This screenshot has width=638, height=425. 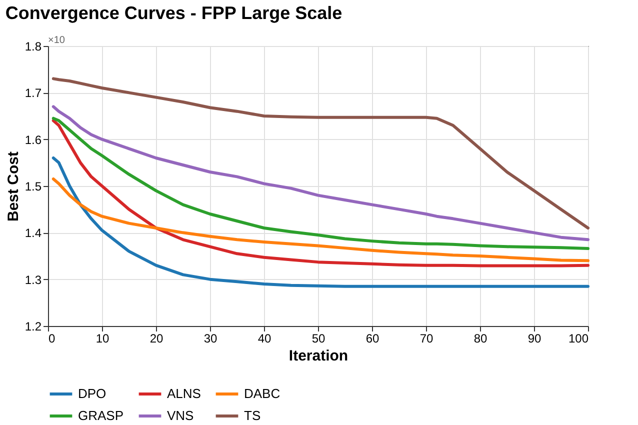 What do you see at coordinates (319, 339) in the screenshot?
I see `x-tick-label: 50` at bounding box center [319, 339].